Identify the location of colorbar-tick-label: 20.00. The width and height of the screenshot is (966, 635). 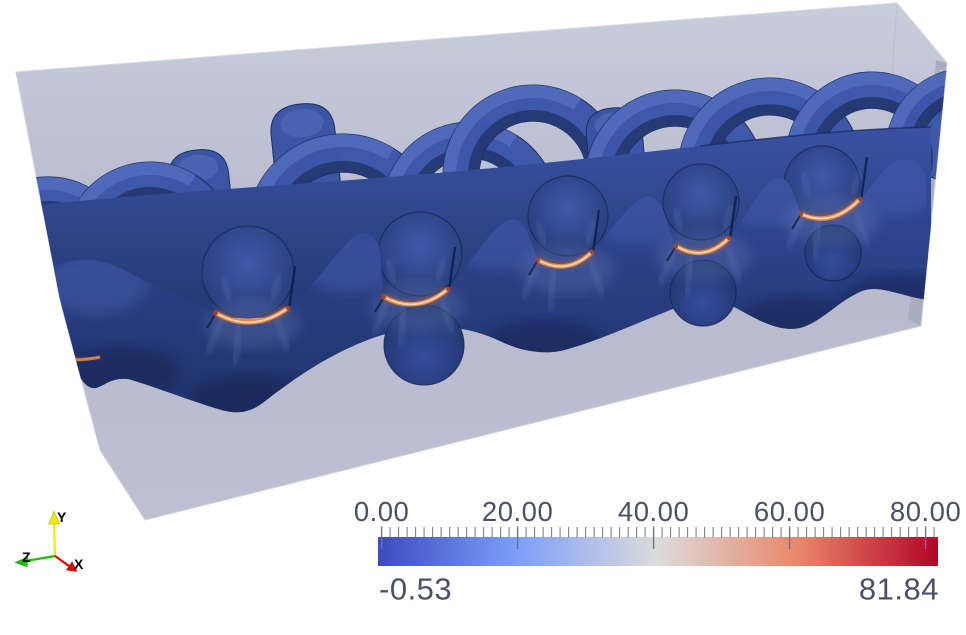
(517, 511).